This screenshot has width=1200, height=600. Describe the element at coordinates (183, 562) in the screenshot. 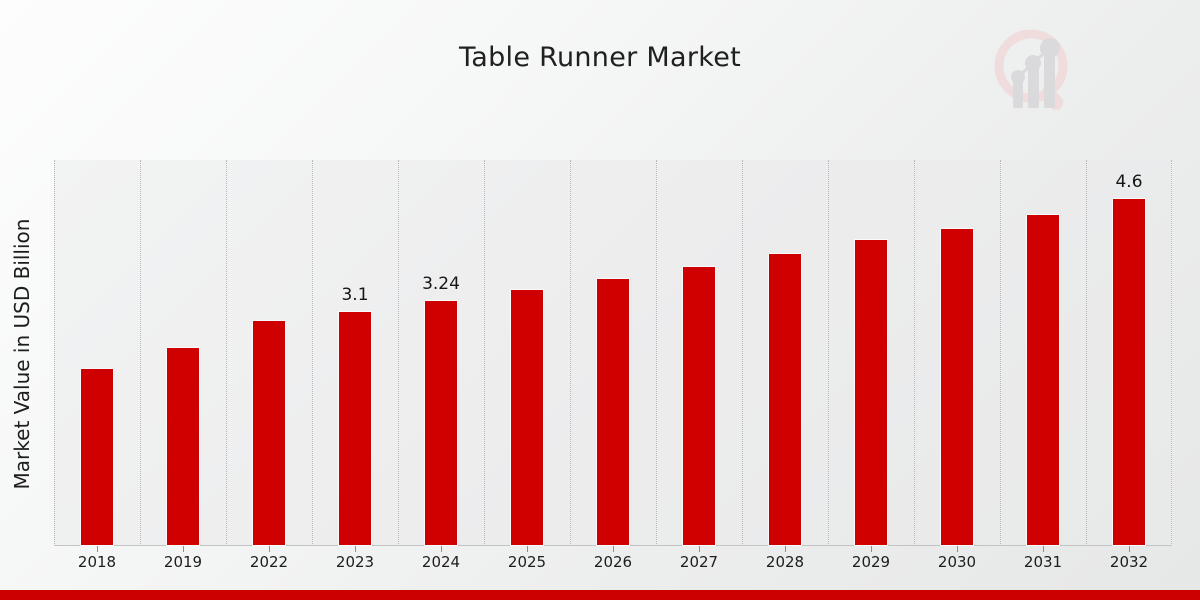

I see `x-tick-label-2019: 2019` at that location.